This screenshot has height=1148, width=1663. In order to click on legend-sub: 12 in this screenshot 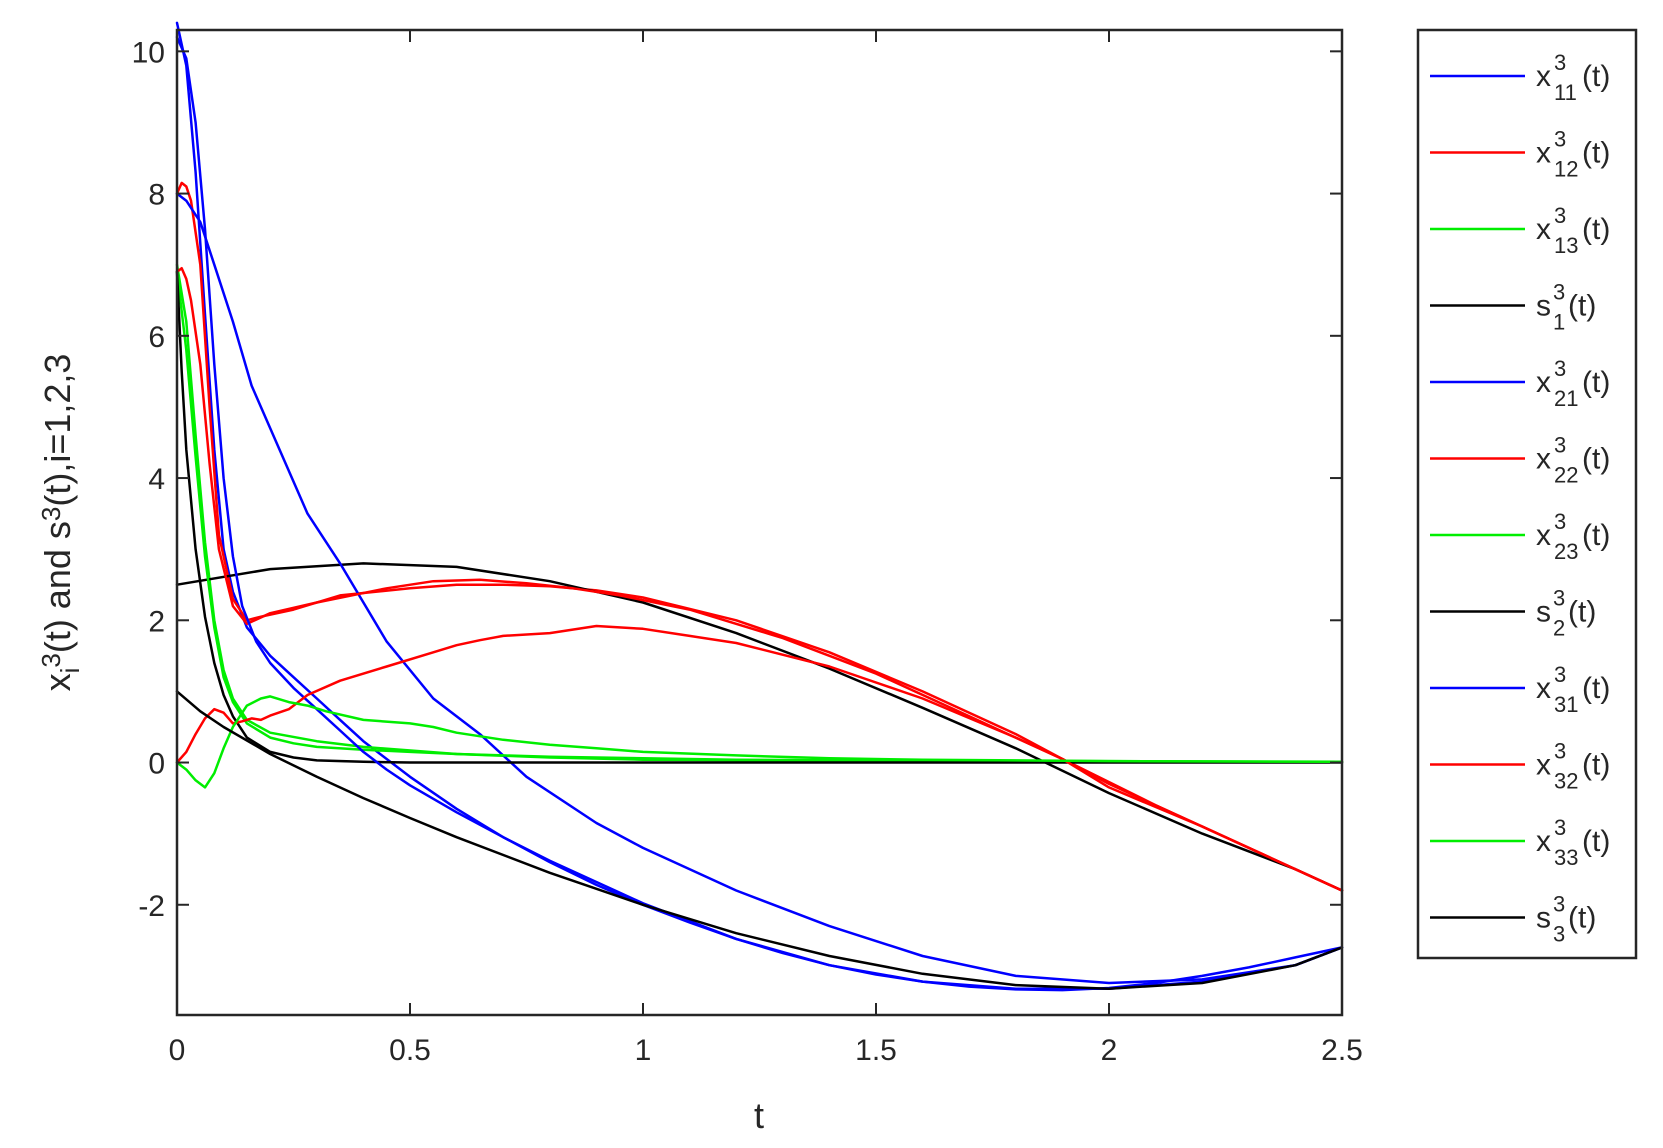, I will do `click(1566, 169)`.